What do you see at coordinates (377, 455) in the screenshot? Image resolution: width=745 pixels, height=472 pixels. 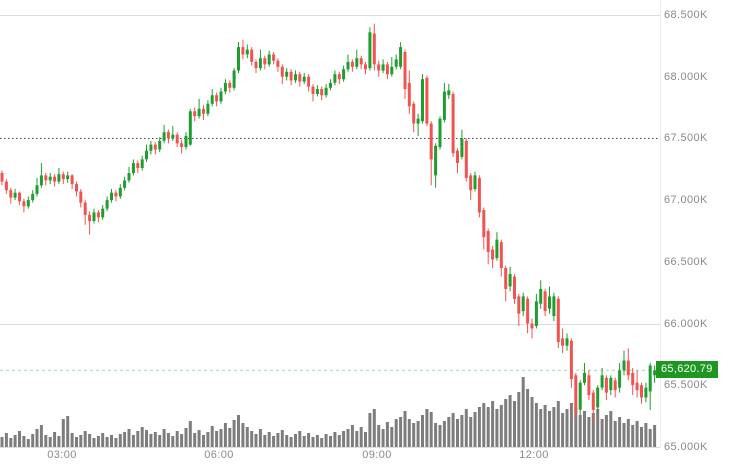 I see `x-axis-label: 09:00` at bounding box center [377, 455].